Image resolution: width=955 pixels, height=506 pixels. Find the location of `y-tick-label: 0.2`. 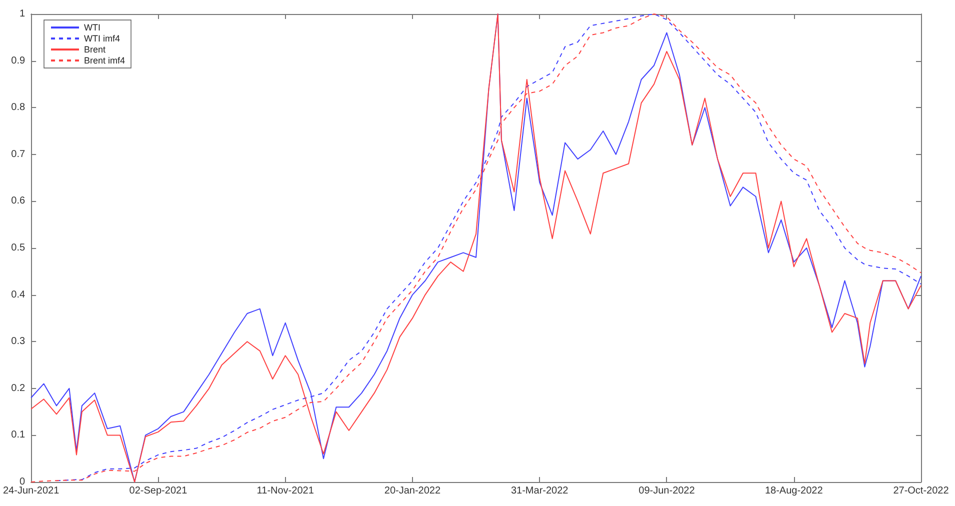

y-tick-label: 0.2 is located at coordinates (18, 388).